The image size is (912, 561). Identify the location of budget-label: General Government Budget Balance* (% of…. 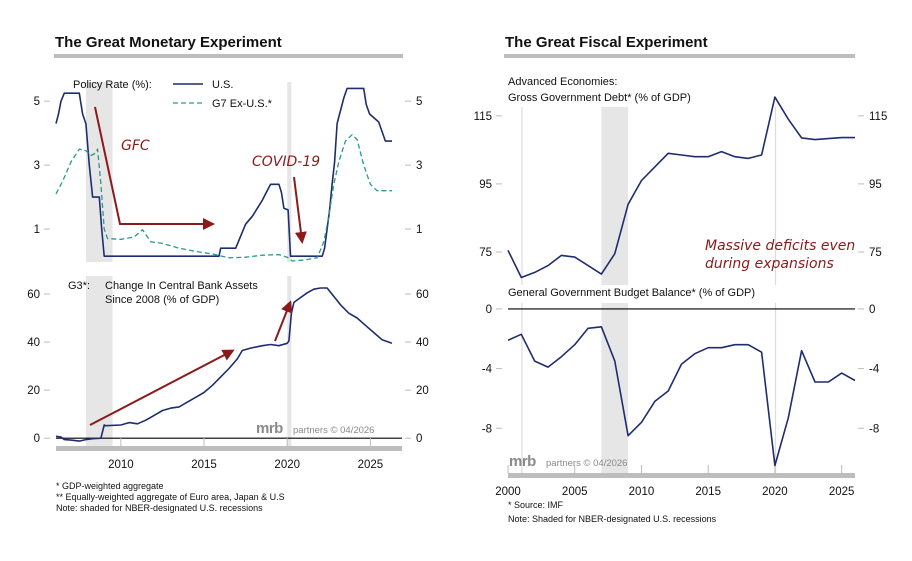
(631, 293).